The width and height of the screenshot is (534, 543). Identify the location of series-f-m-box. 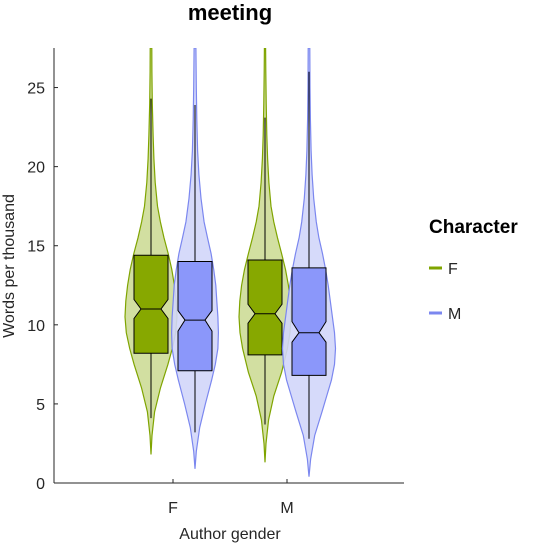
(265, 307).